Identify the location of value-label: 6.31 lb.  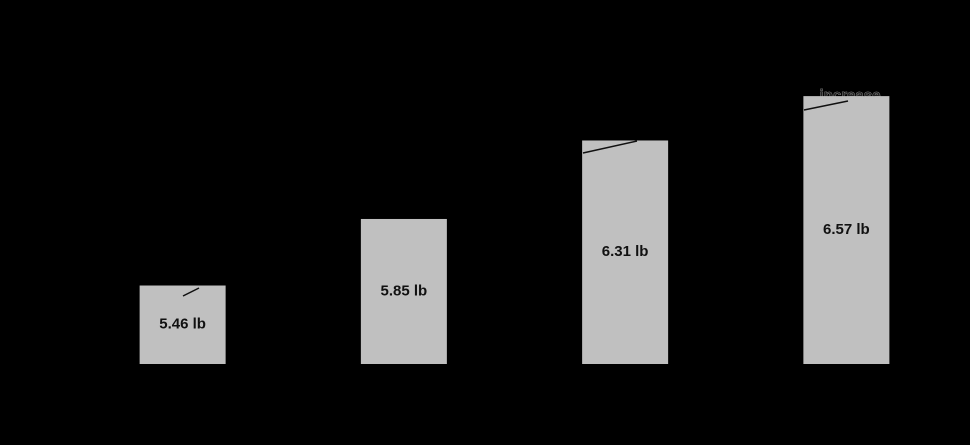
(625, 251).